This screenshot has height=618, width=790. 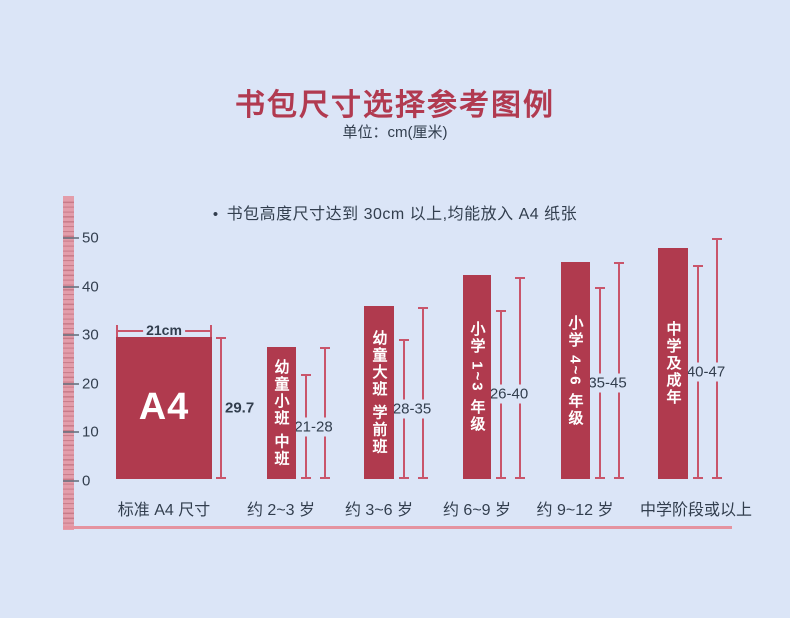 What do you see at coordinates (90, 287) in the screenshot?
I see `ruler-tick-label: 40` at bounding box center [90, 287].